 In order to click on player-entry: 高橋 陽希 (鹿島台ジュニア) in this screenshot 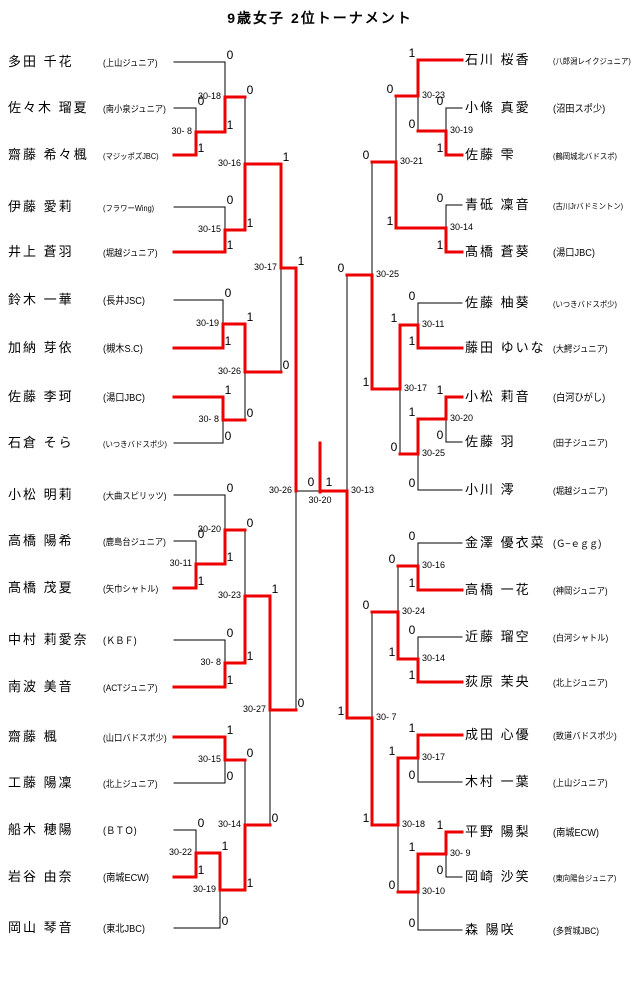, I will do `click(89, 541)`.